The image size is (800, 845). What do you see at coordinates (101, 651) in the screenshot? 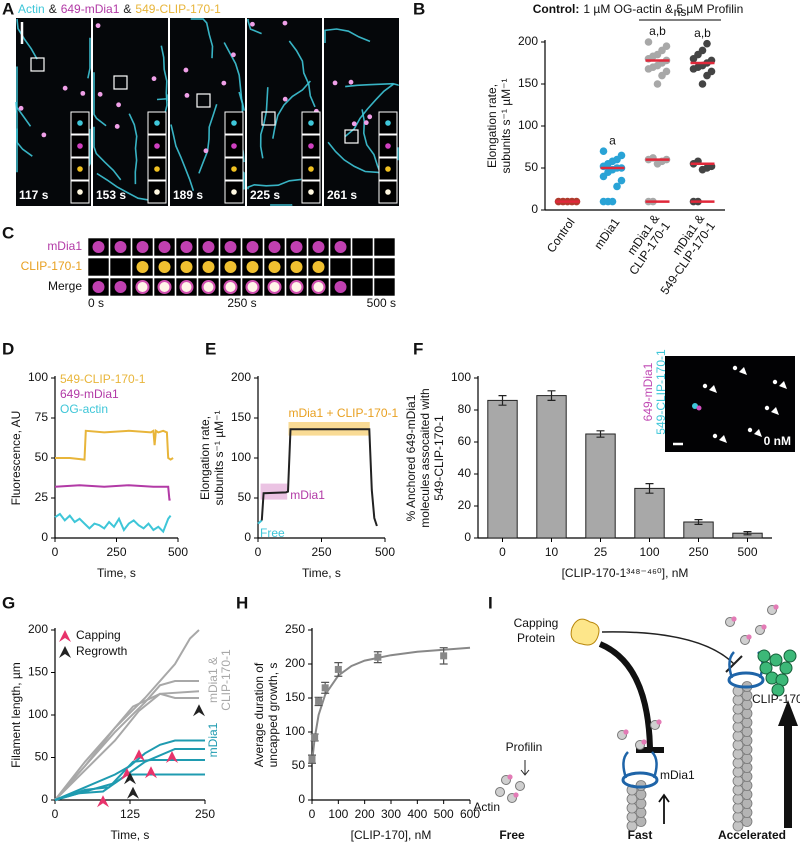
I see `legend-label: Regrowth` at bounding box center [101, 651].